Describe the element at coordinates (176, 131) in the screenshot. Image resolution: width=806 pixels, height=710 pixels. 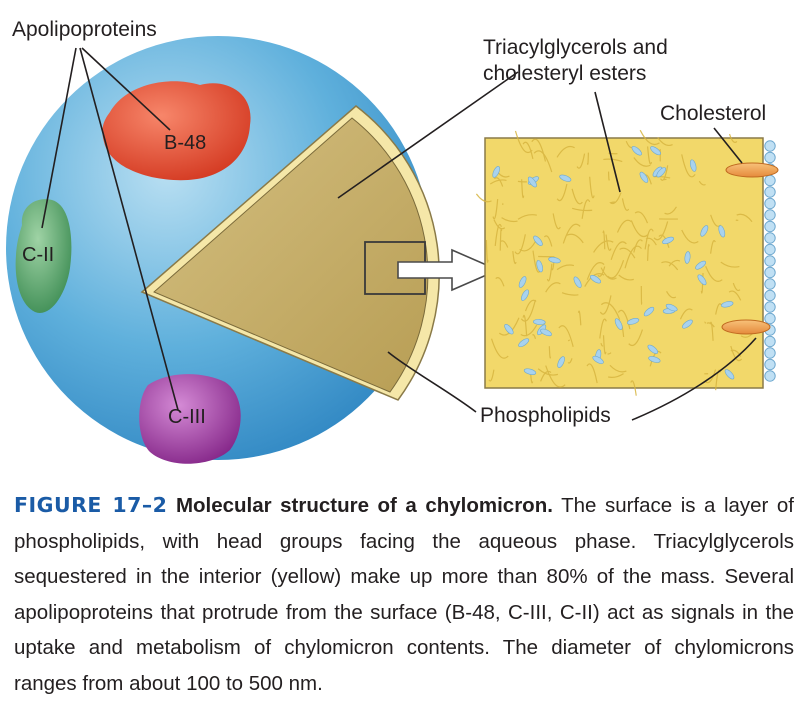
I see `apo-b48-shape` at that location.